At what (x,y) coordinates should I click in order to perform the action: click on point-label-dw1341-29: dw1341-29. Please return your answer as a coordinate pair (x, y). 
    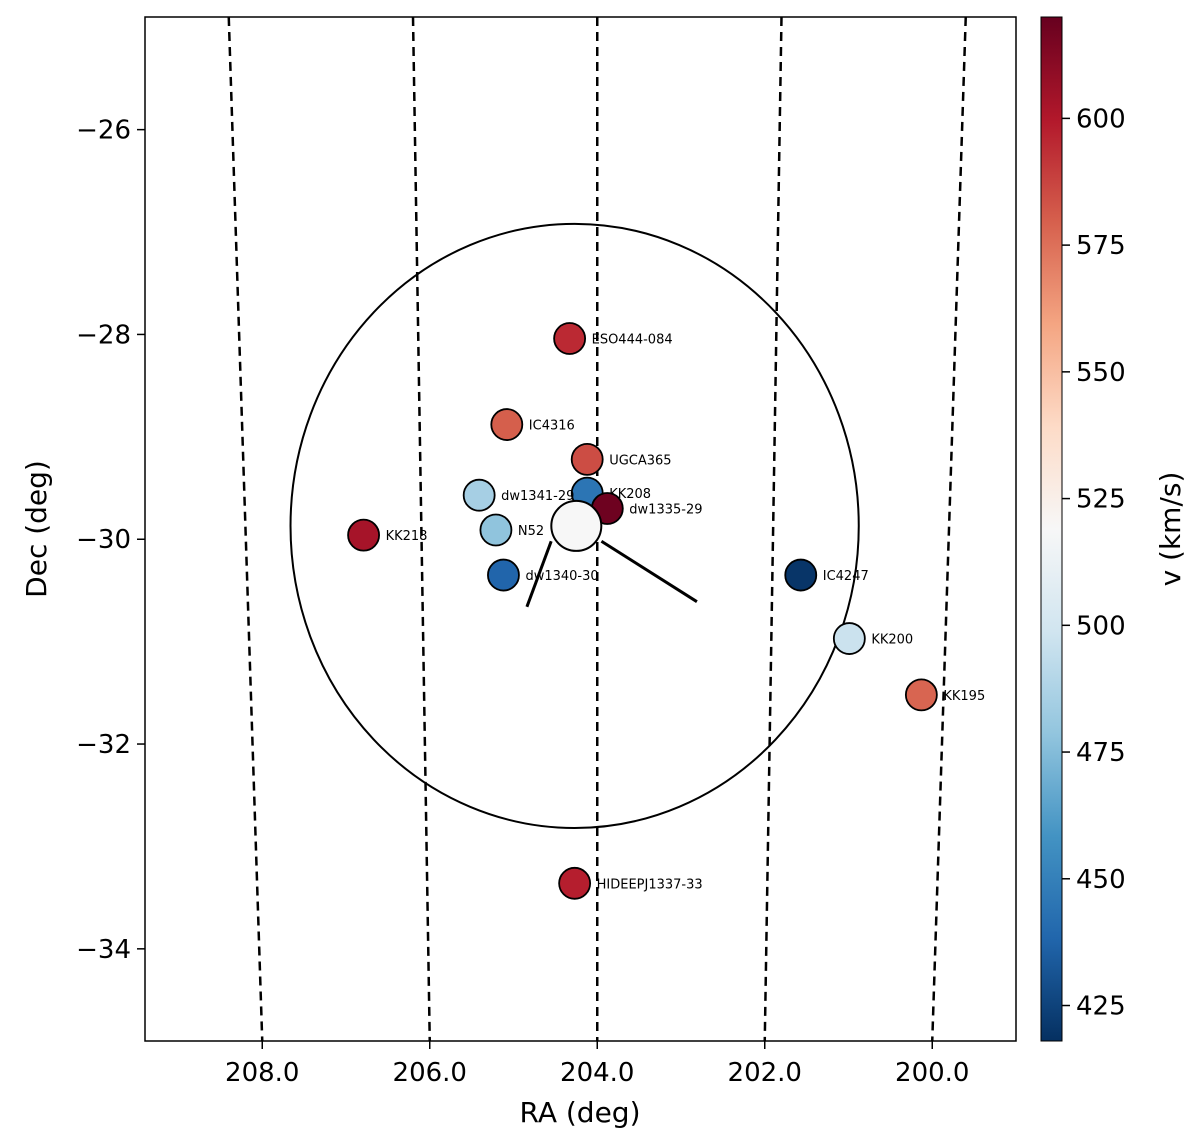
    Looking at the image, I should click on (537, 496).